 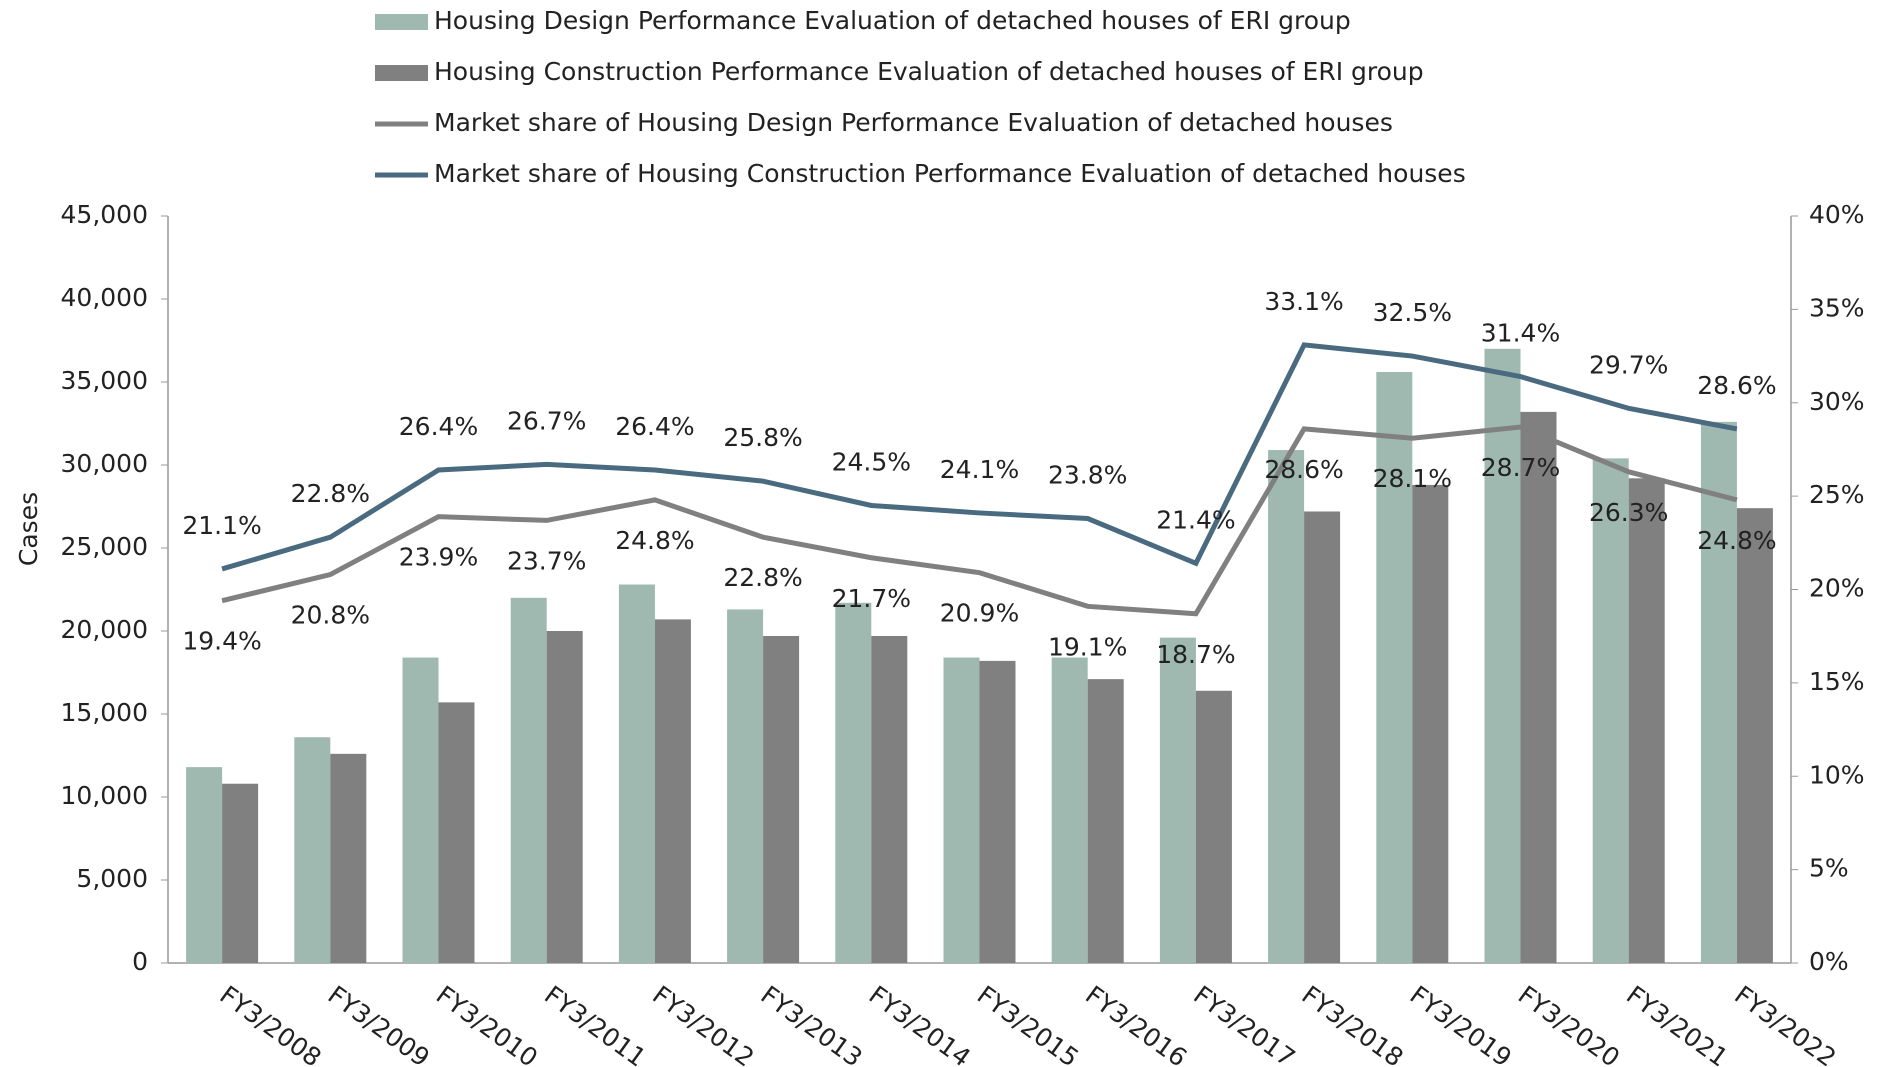 I want to click on data-label: 33.1%, so click(x=1303, y=301).